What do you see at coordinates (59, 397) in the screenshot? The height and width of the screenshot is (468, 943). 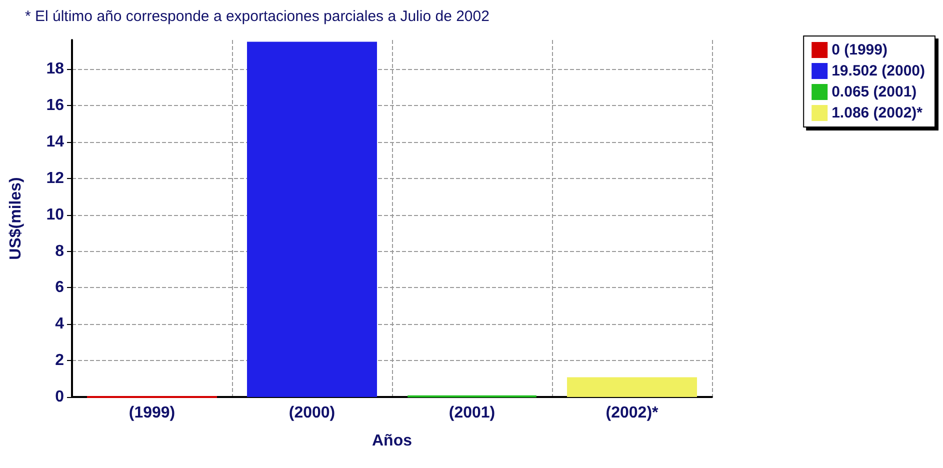 I see `y-tick-label: 0` at bounding box center [59, 397].